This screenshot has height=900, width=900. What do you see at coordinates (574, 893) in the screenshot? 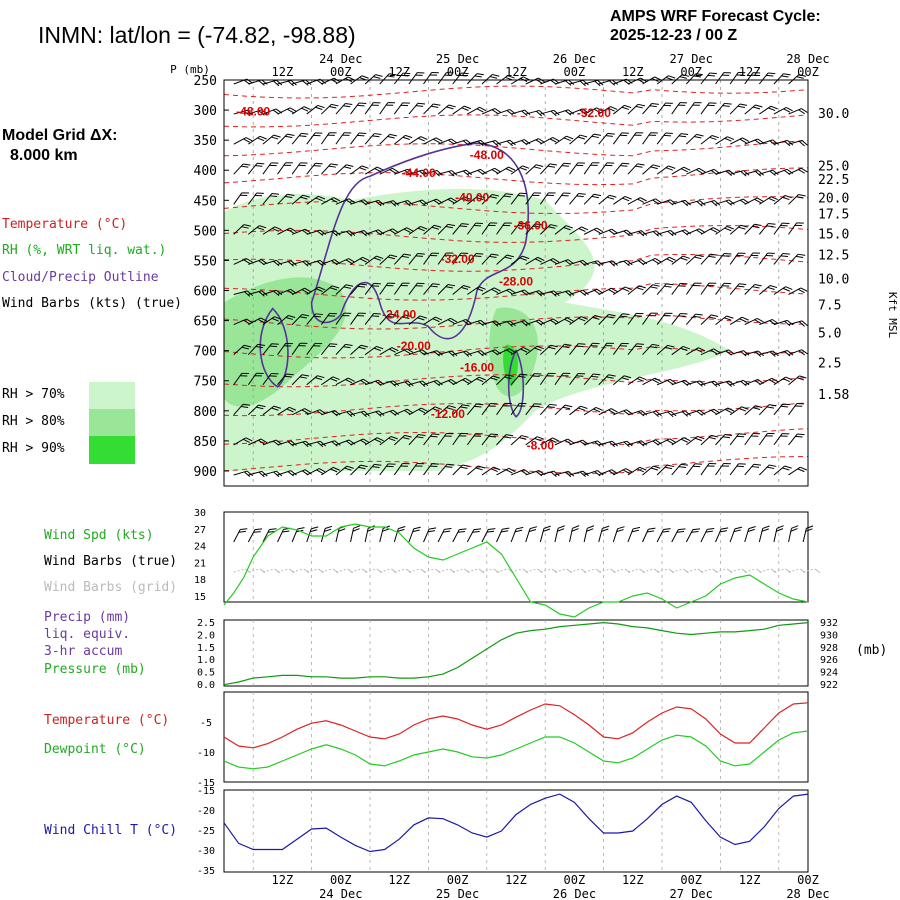
I see `bottom-date-label: 26 Dec` at bounding box center [574, 893].